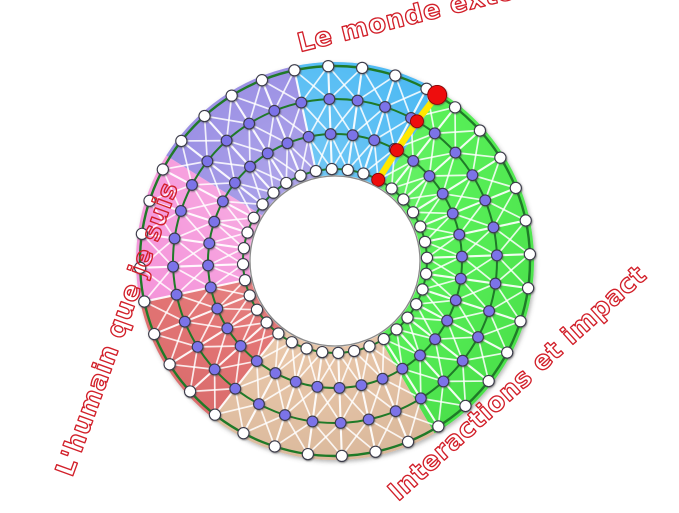  Describe the element at coordinates (409, 135) in the screenshot. I see `highlight-nodes` at that location.